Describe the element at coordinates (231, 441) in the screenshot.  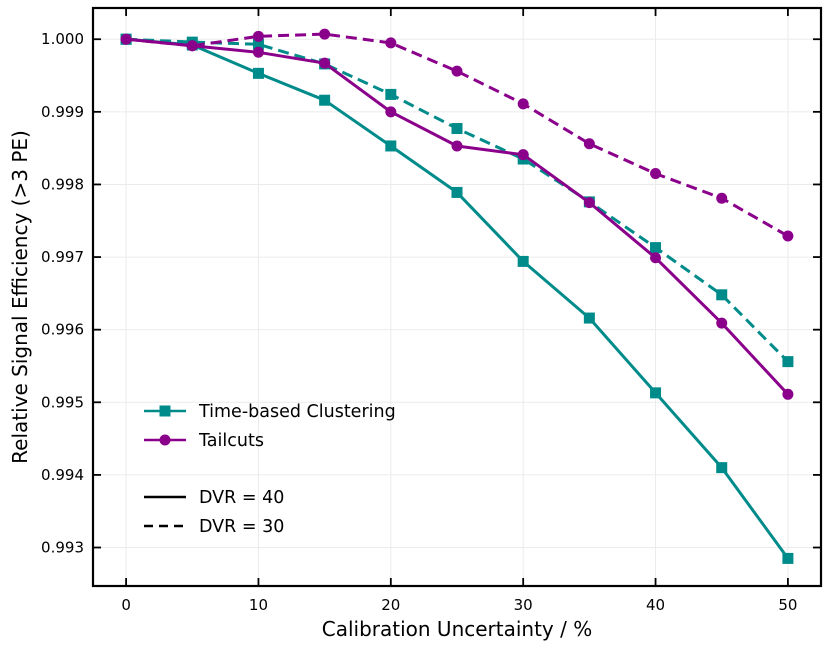
I see `legend-label: Tailcuts` at that location.